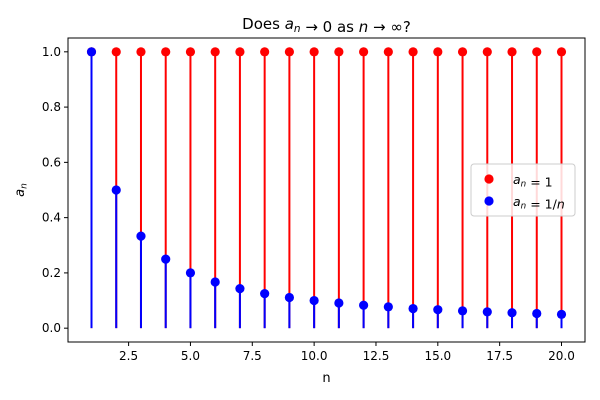 This screenshot has width=600, height=400. What do you see at coordinates (190, 356) in the screenshot?
I see `x-tick-label: 5.0` at bounding box center [190, 356].